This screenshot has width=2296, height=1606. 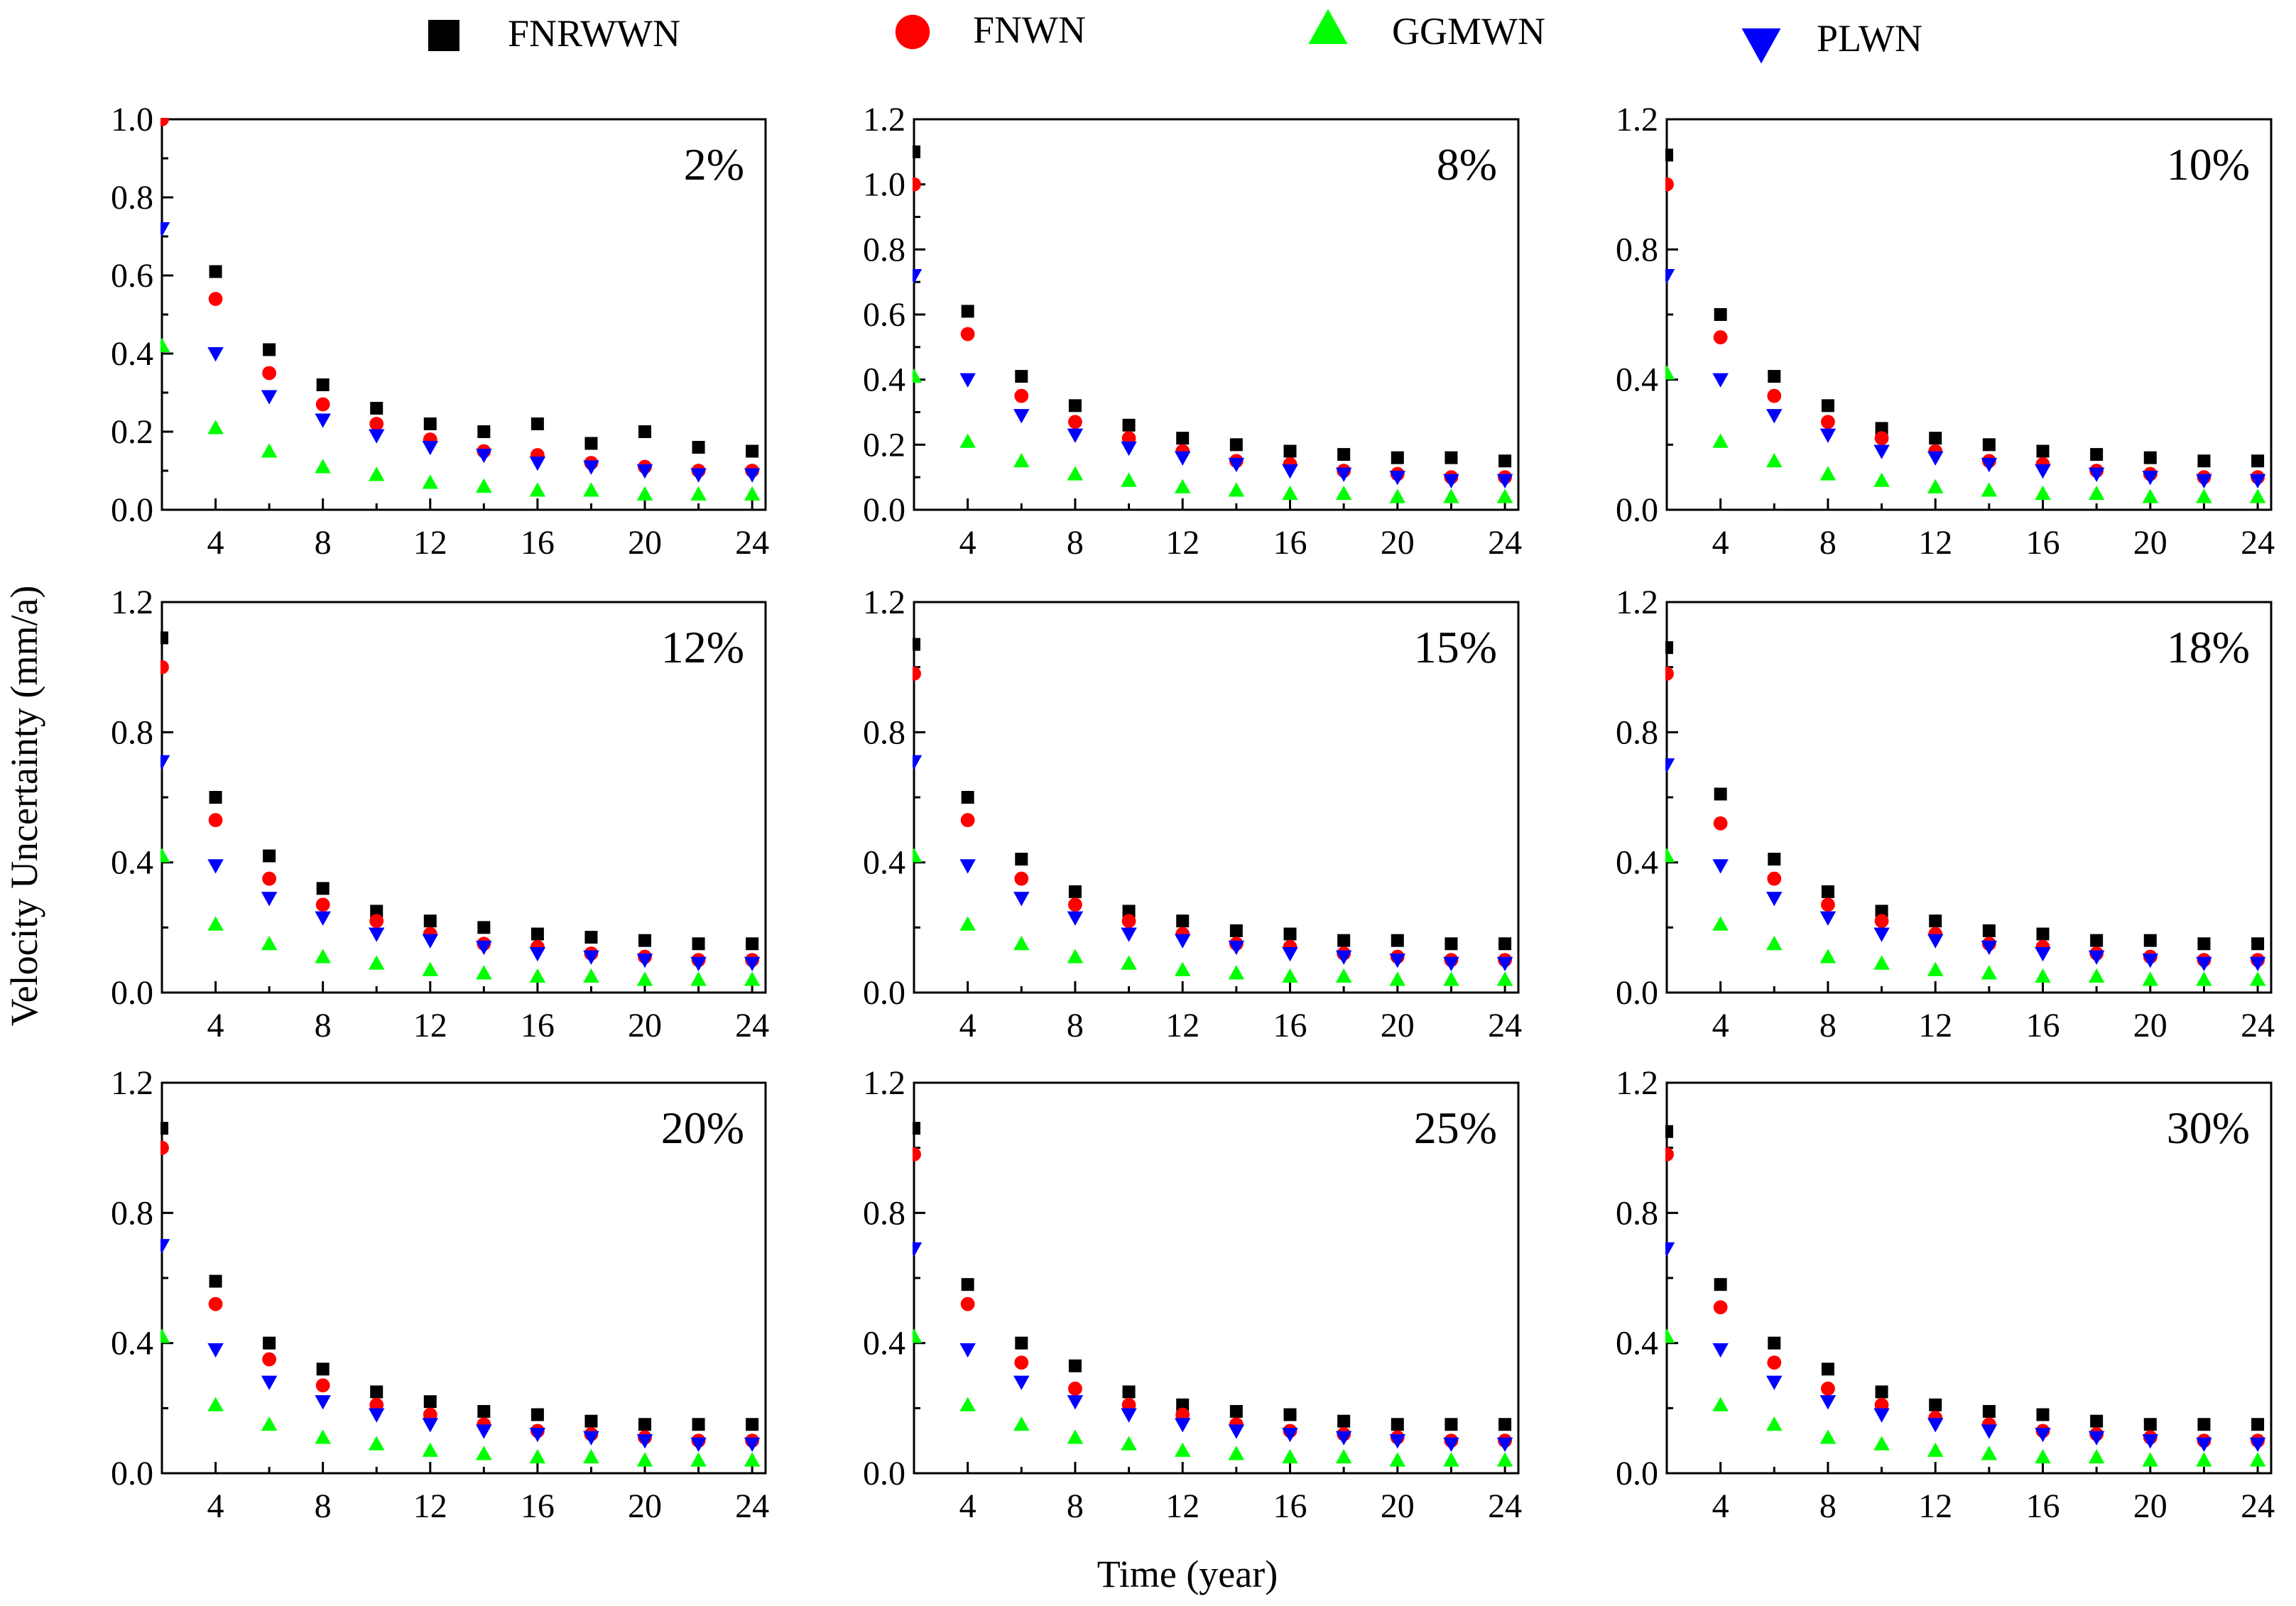 What do you see at coordinates (440, 814) in the screenshot?
I see `panel-4: 0.0 0.4 0.8 1.2 4 8 12 16 20 24 12%` at bounding box center [440, 814].